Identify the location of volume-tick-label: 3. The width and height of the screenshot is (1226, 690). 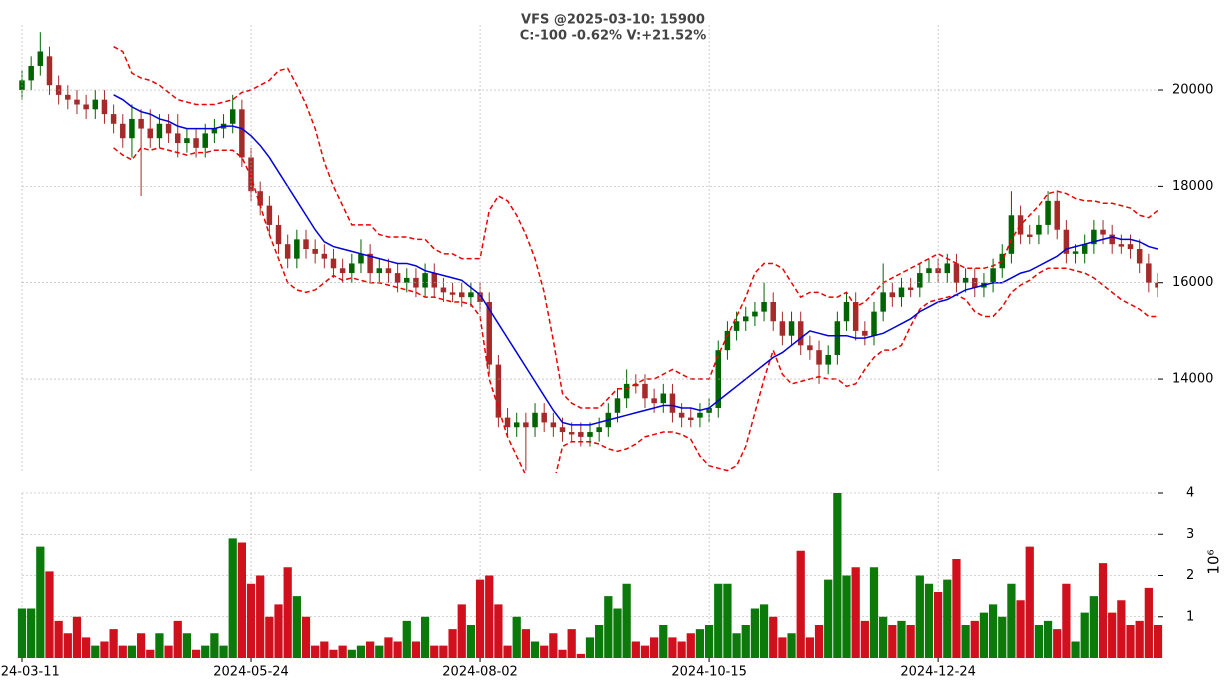
(1190, 534).